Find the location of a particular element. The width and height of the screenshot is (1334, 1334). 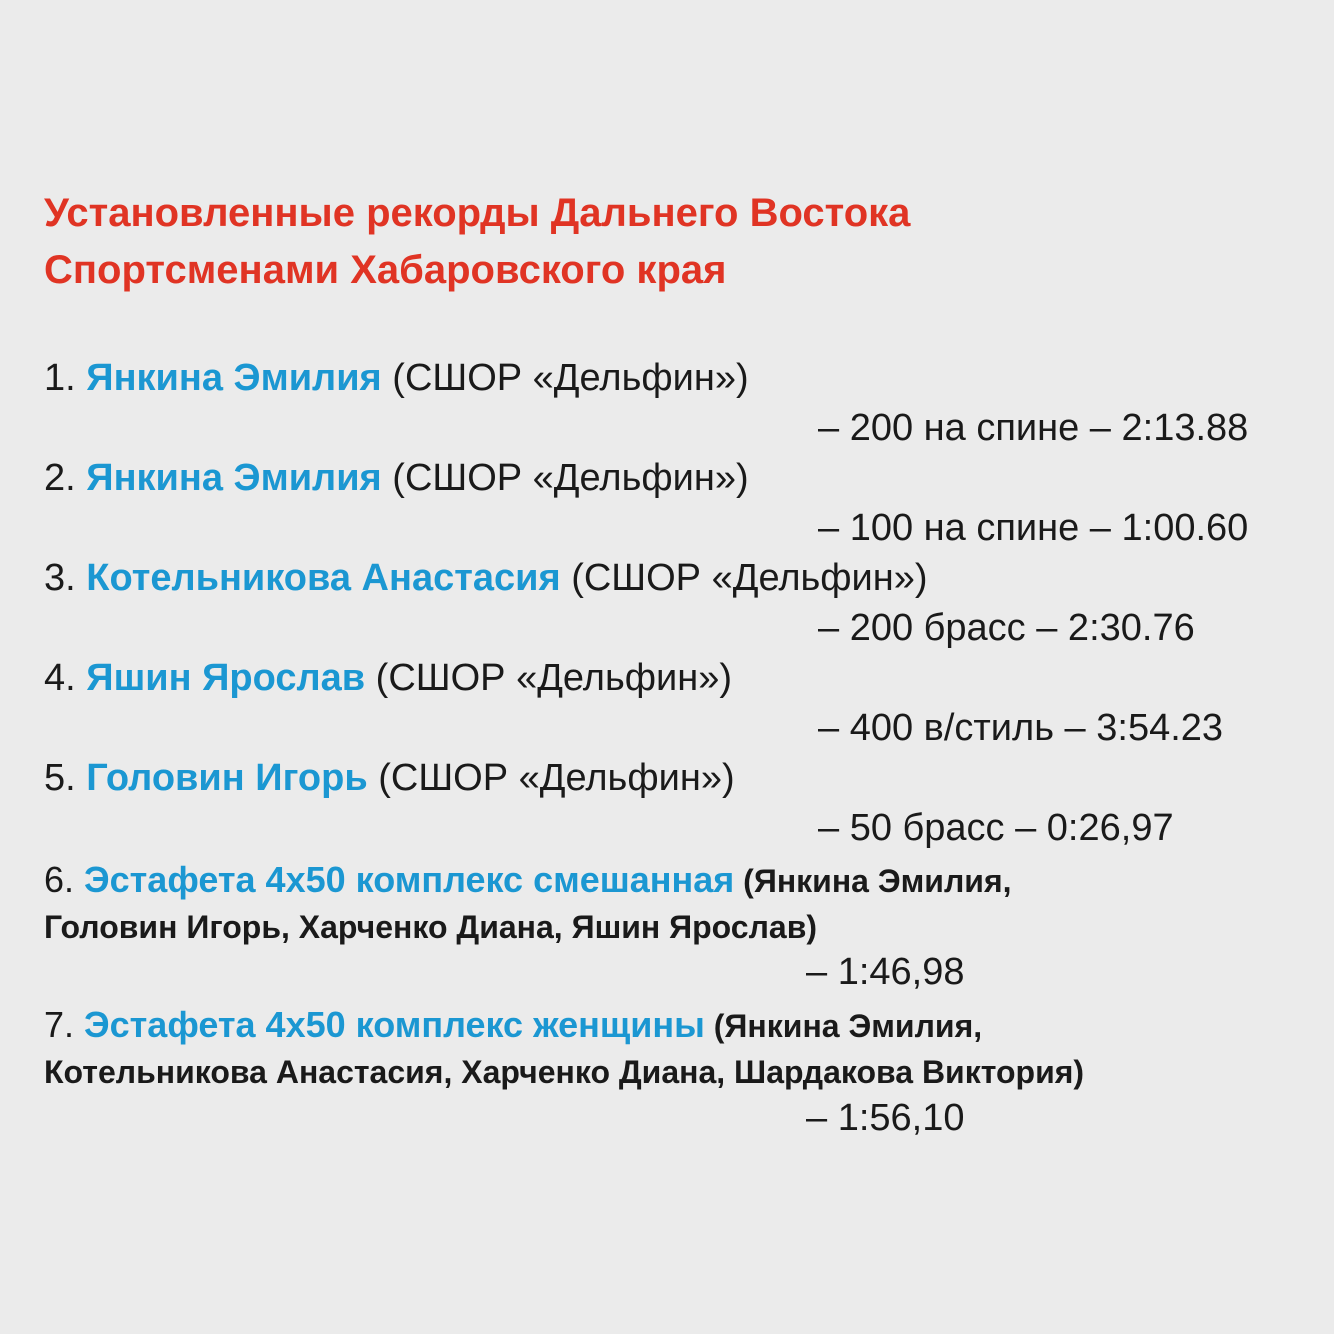

athlete-name: Котельникова Анастасия is located at coordinates (323, 578).